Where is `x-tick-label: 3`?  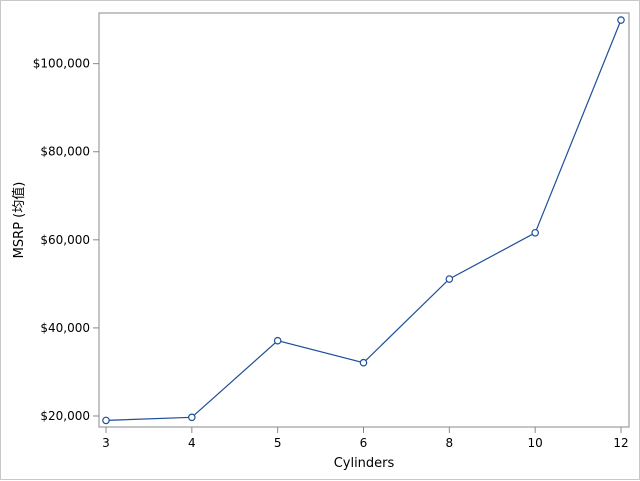 x-tick-label: 3 is located at coordinates (106, 443).